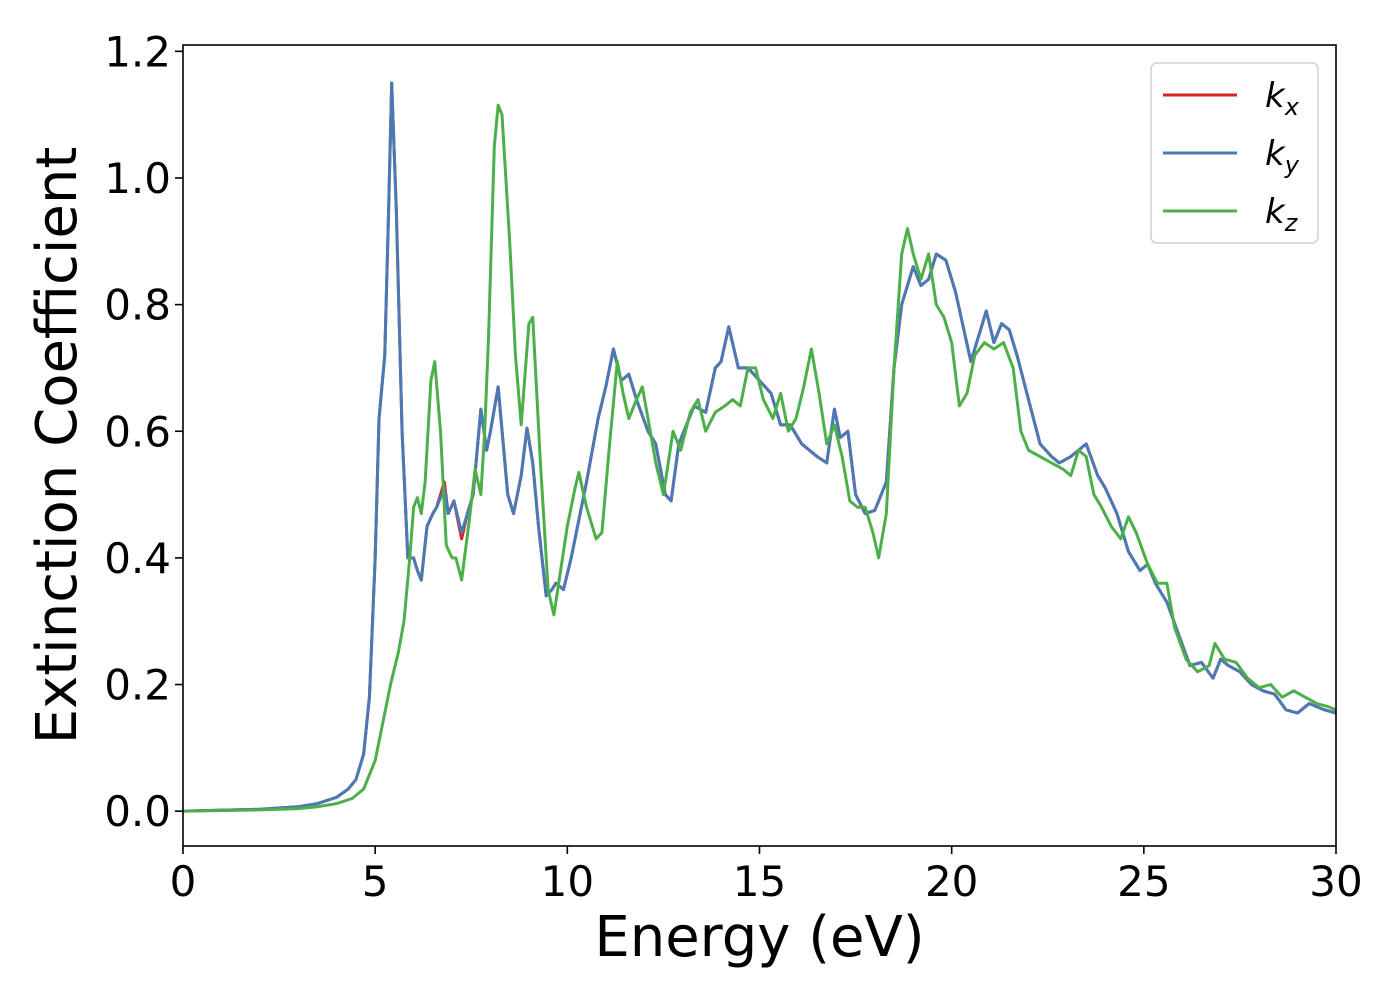 This screenshot has width=1400, height=1005. What do you see at coordinates (137, 811) in the screenshot?
I see `y-tick-label: 0.0` at bounding box center [137, 811].